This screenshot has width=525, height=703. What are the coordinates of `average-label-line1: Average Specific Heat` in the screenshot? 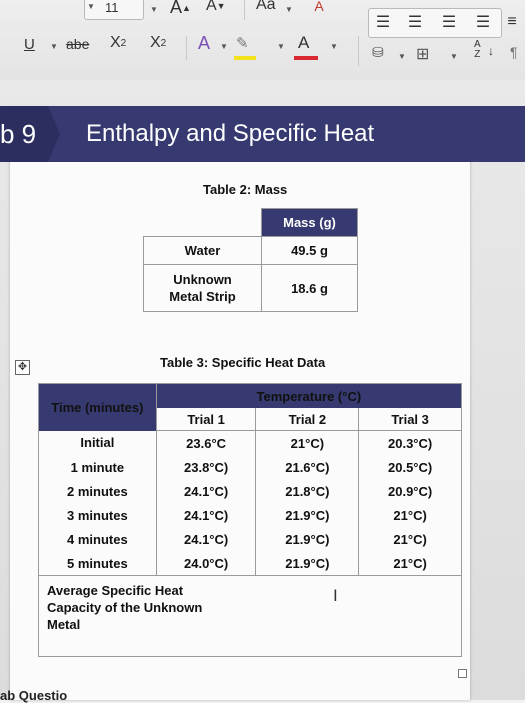 It's located at (115, 590).